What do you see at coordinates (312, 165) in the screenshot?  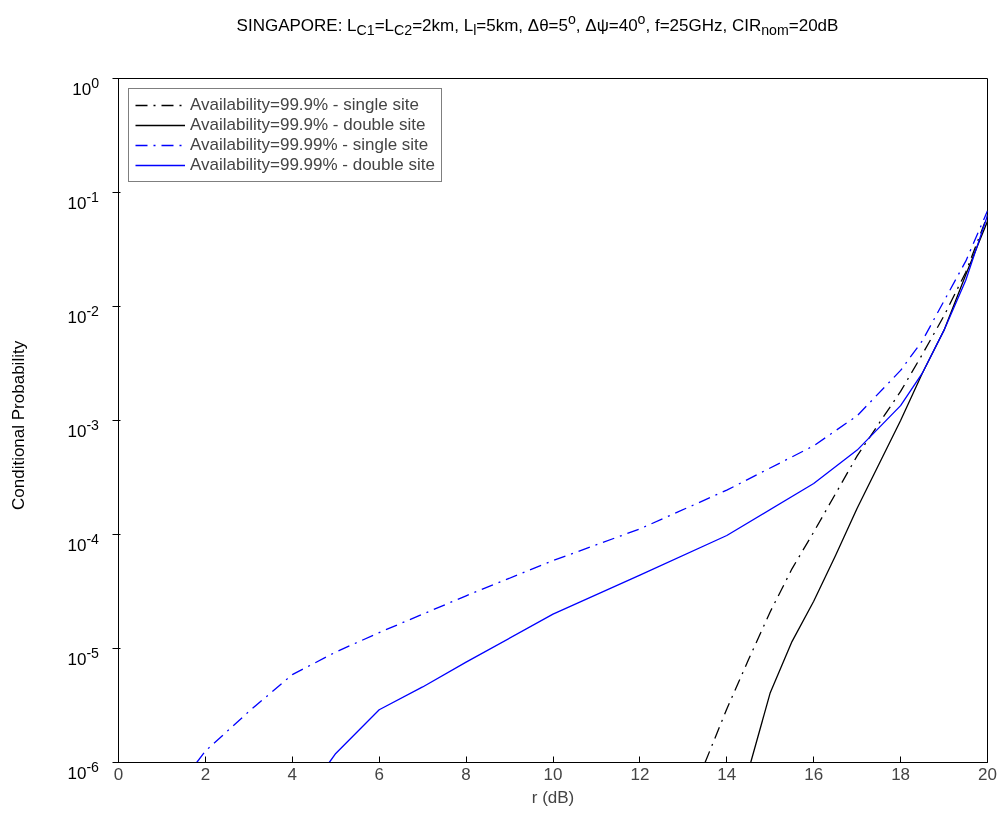 I see `legend-label: Availability=99.99% - double site` at bounding box center [312, 165].